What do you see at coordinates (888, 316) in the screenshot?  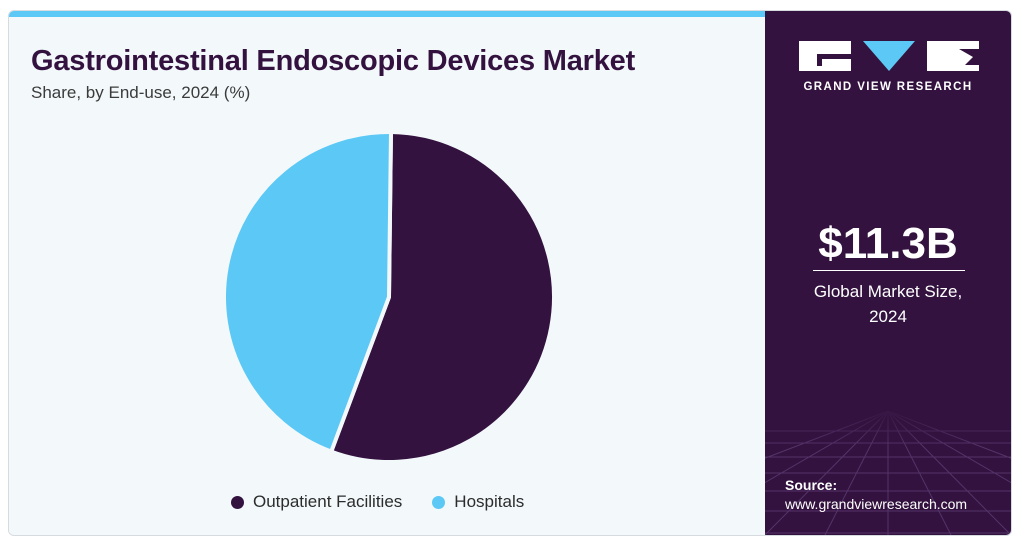 I see `market-size-label-line2: 2024` at bounding box center [888, 316].